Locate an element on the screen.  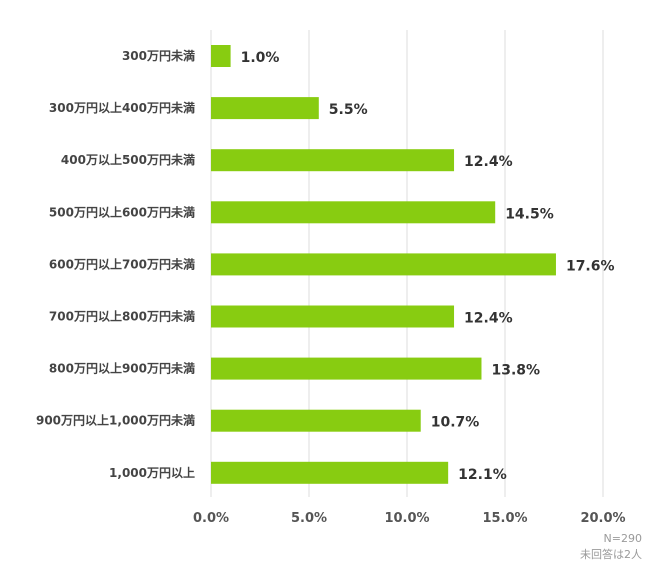
category-label: 900万円以上1,000万円未満 is located at coordinates (115, 420).